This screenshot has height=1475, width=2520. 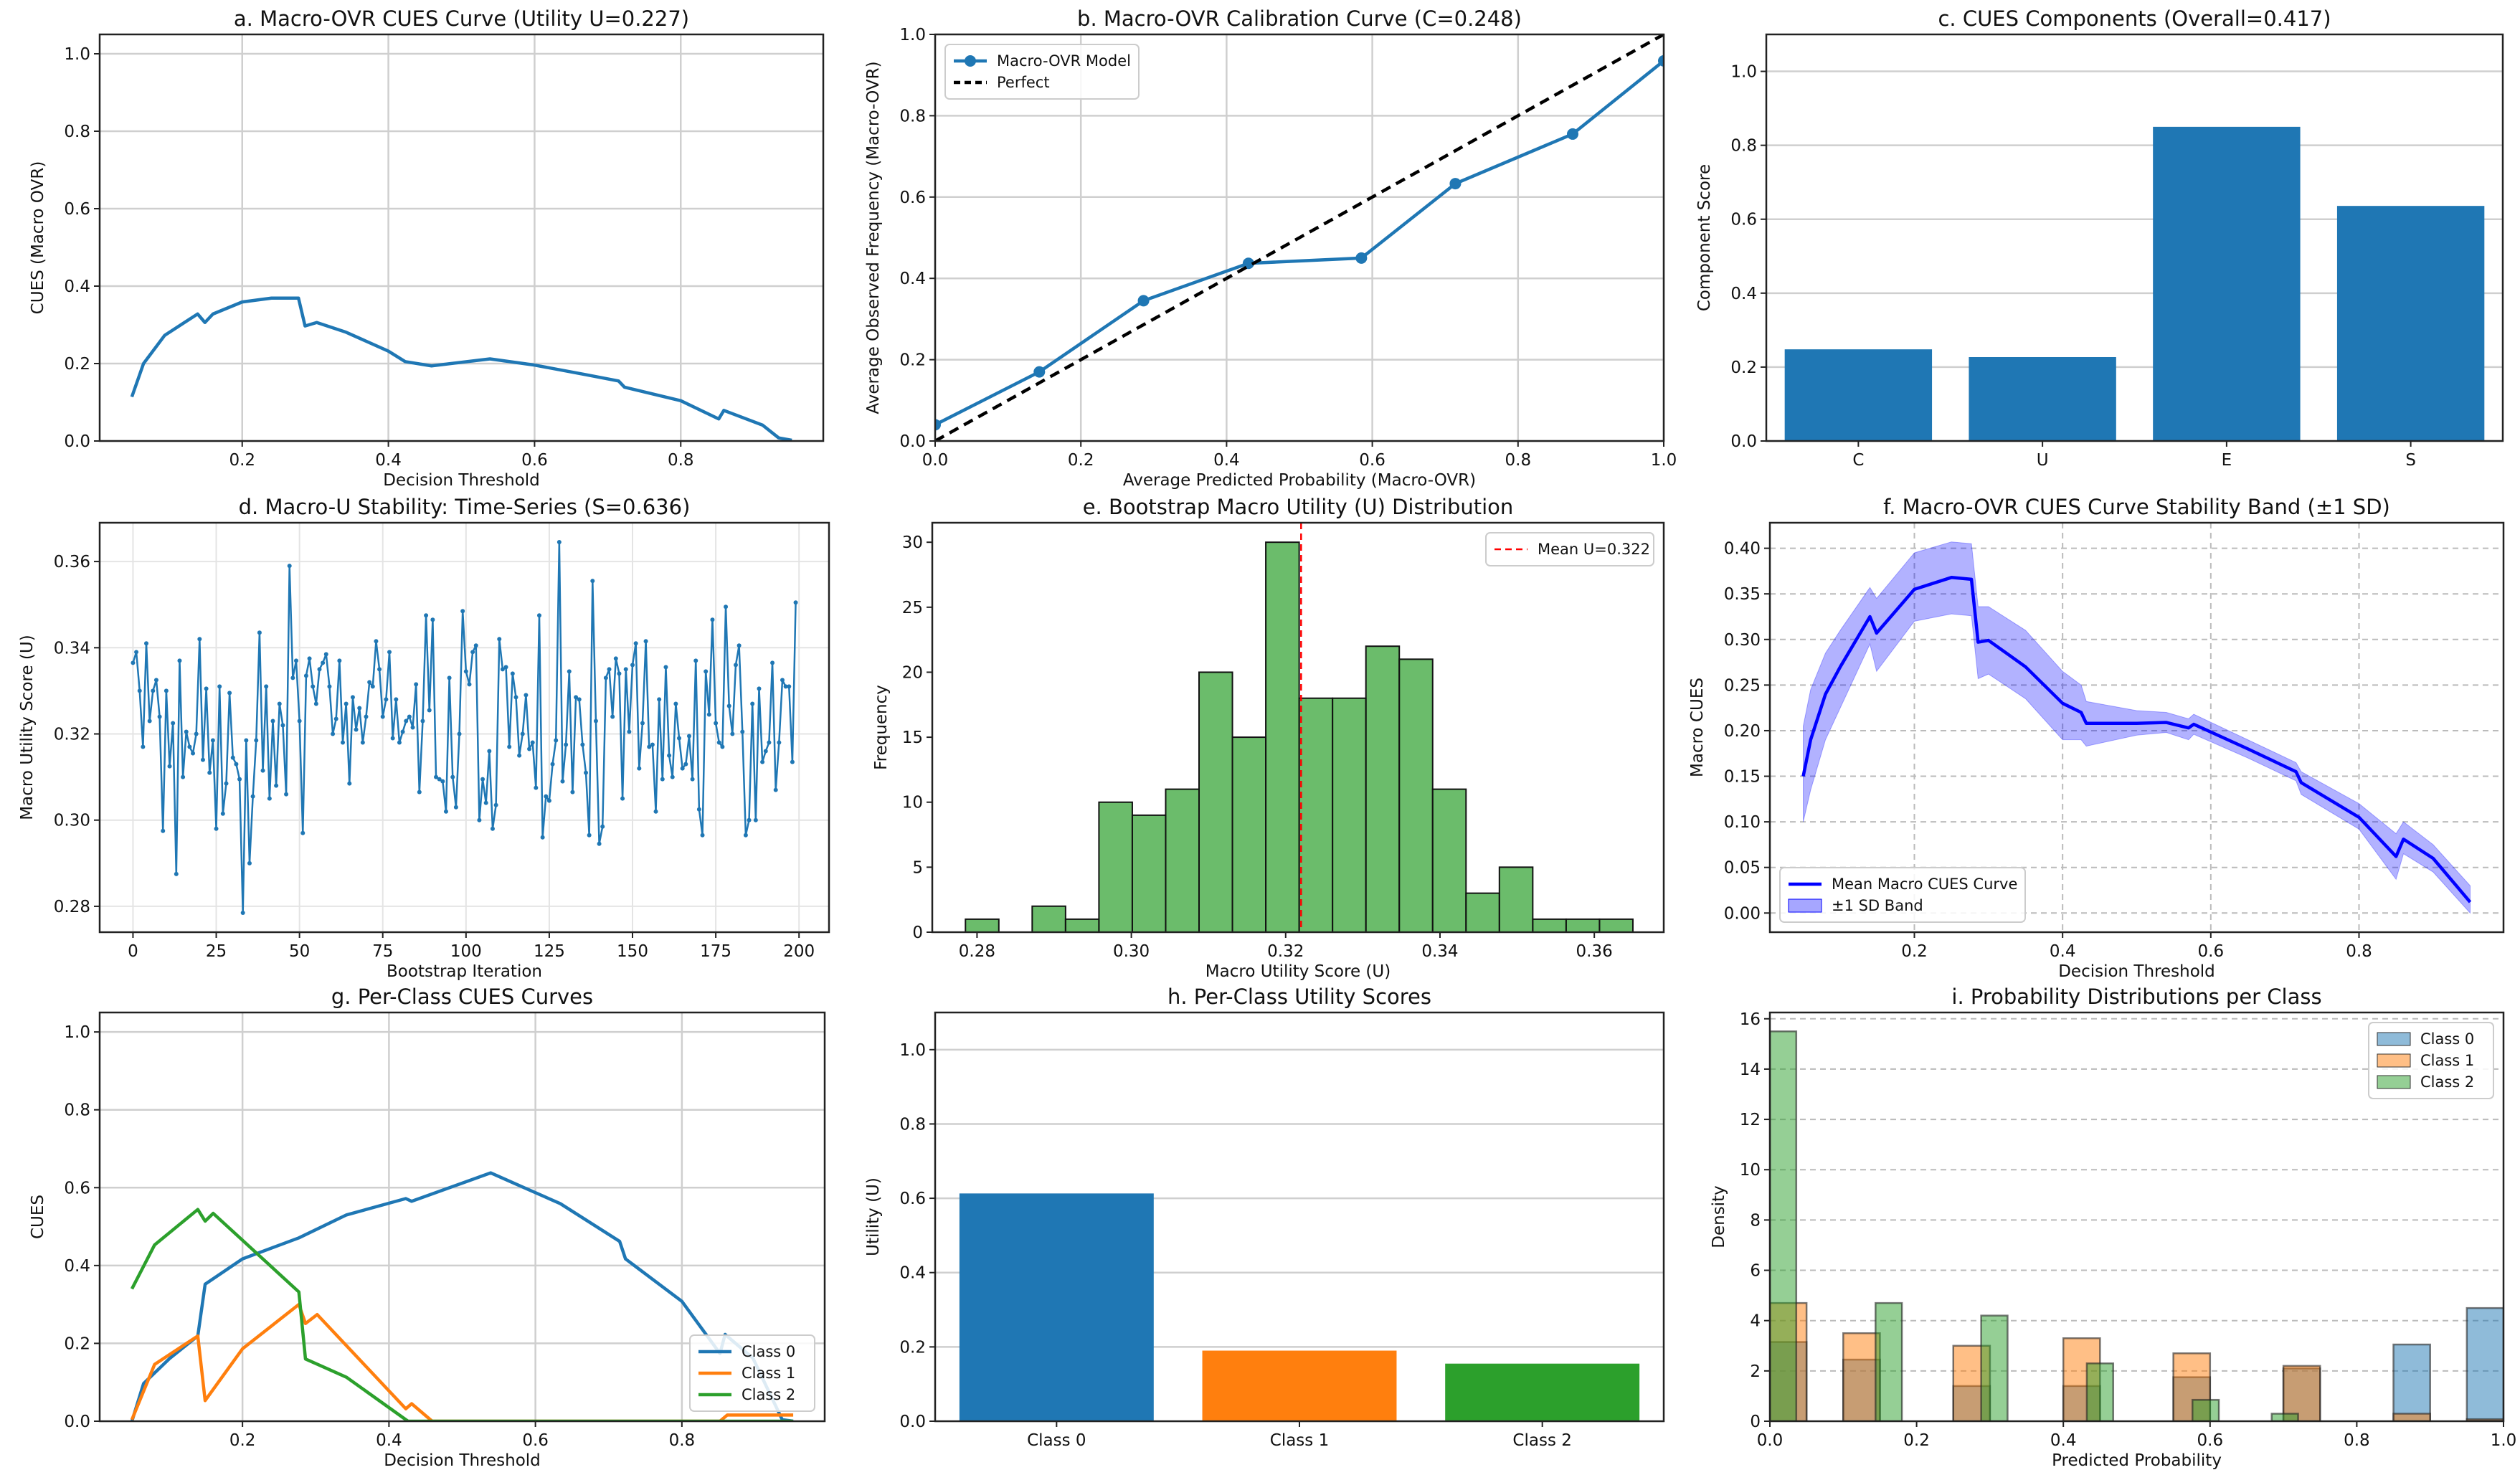 What do you see at coordinates (1594, 951) in the screenshot?
I see `x-tick-label: 0.36` at bounding box center [1594, 951].